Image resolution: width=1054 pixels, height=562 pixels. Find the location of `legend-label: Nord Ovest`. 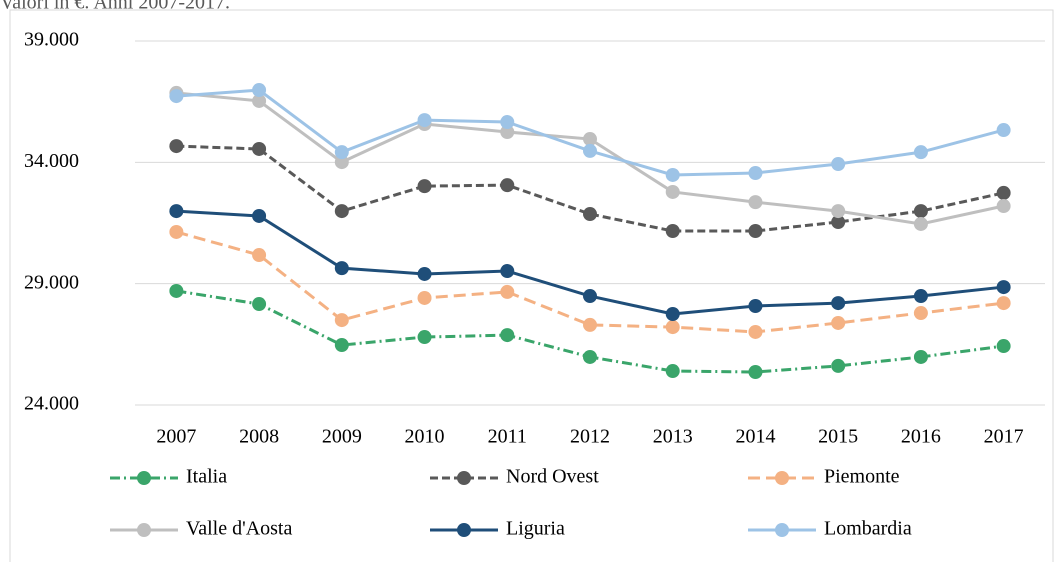

legend-label: Nord Ovest is located at coordinates (552, 477).